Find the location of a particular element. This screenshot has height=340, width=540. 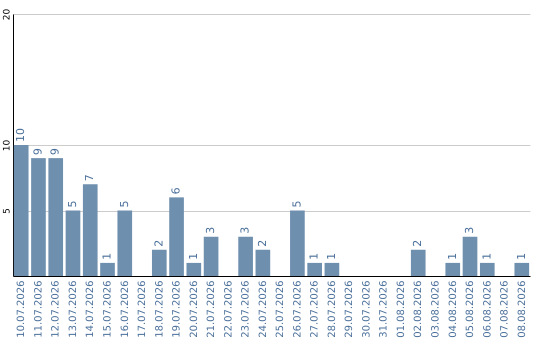

x-tick-label: 16.07.2026 is located at coordinates (125, 309).